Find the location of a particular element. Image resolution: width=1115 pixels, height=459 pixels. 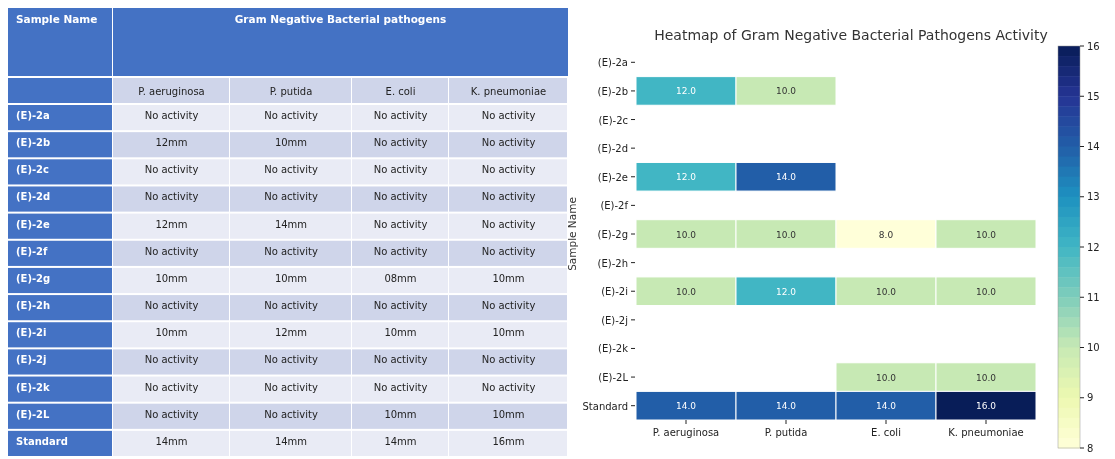

color-bar-label: 15 is located at coordinates (1093, 96).